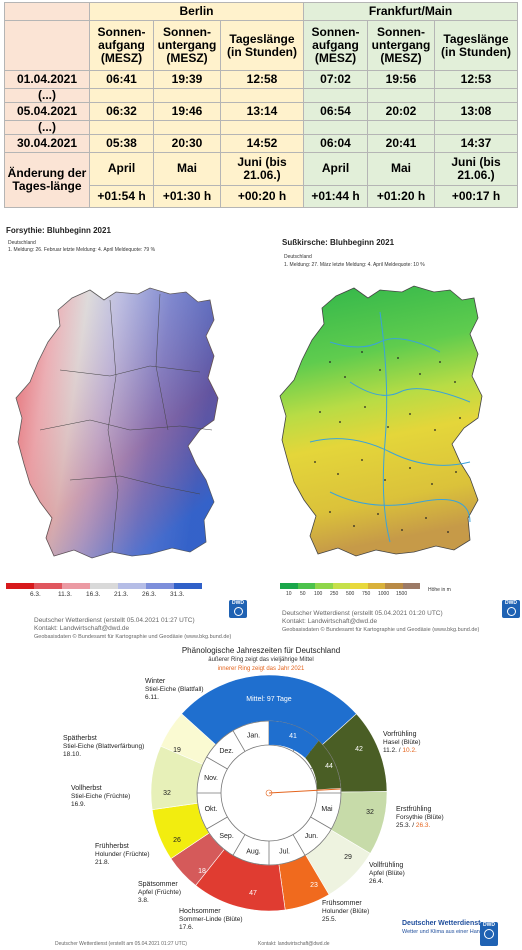  What do you see at coordinates (401, 196) in the screenshot?
I see `frankfurt-change: +01:20 h` at bounding box center [401, 196].